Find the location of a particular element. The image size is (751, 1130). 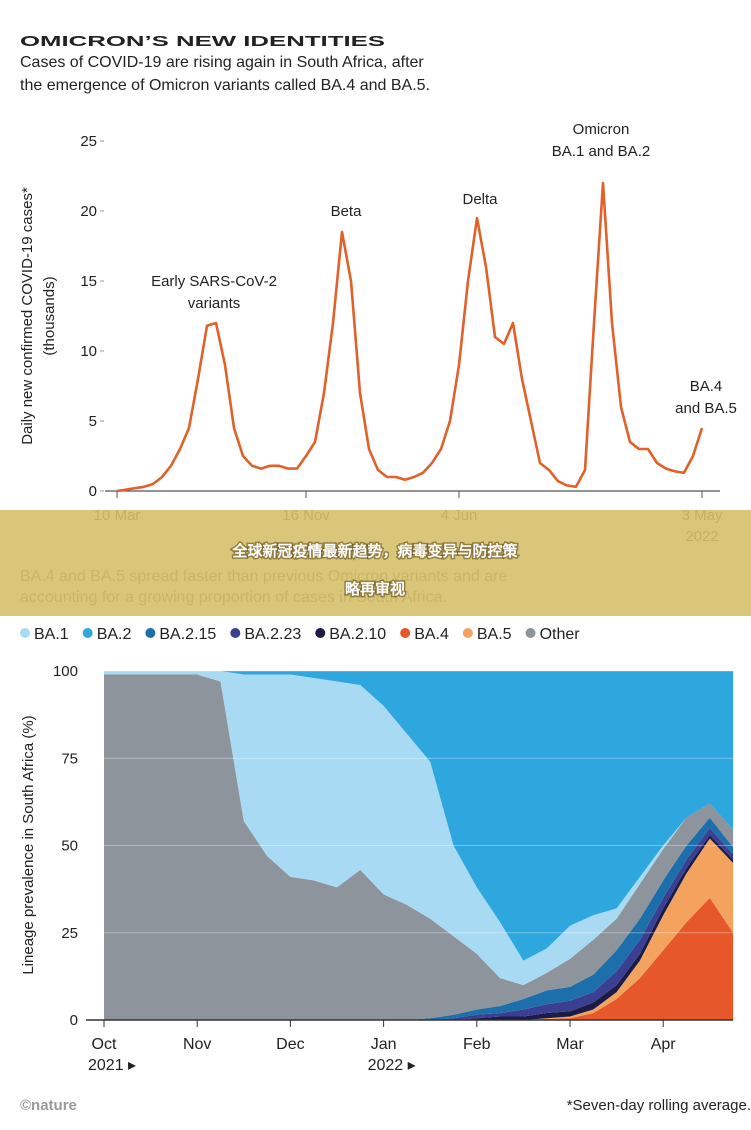

banner-text: 略再审视 is located at coordinates (375, 589).